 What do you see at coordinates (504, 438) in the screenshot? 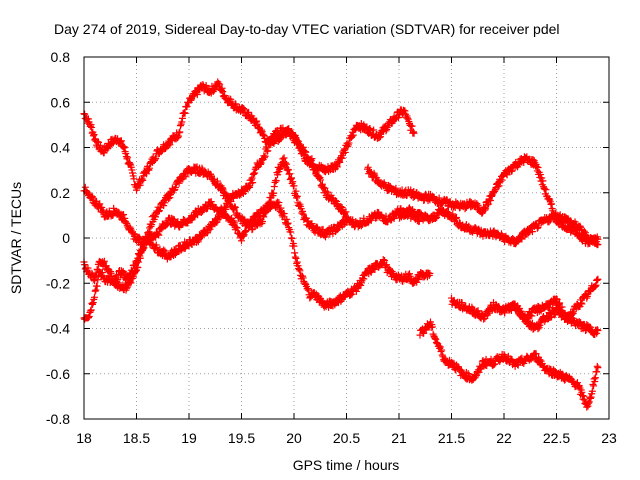
I see `x-tick-label: 22` at bounding box center [504, 438].